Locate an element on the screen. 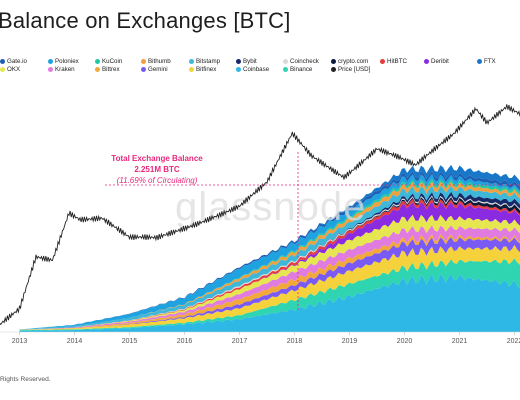  footer-text: Rights Reserved. is located at coordinates (25, 379).